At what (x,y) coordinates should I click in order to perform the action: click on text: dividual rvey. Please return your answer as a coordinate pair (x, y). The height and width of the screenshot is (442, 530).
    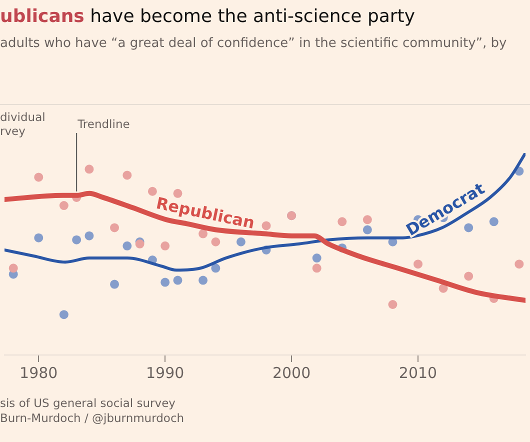
    Looking at the image, I should click on (23, 124).